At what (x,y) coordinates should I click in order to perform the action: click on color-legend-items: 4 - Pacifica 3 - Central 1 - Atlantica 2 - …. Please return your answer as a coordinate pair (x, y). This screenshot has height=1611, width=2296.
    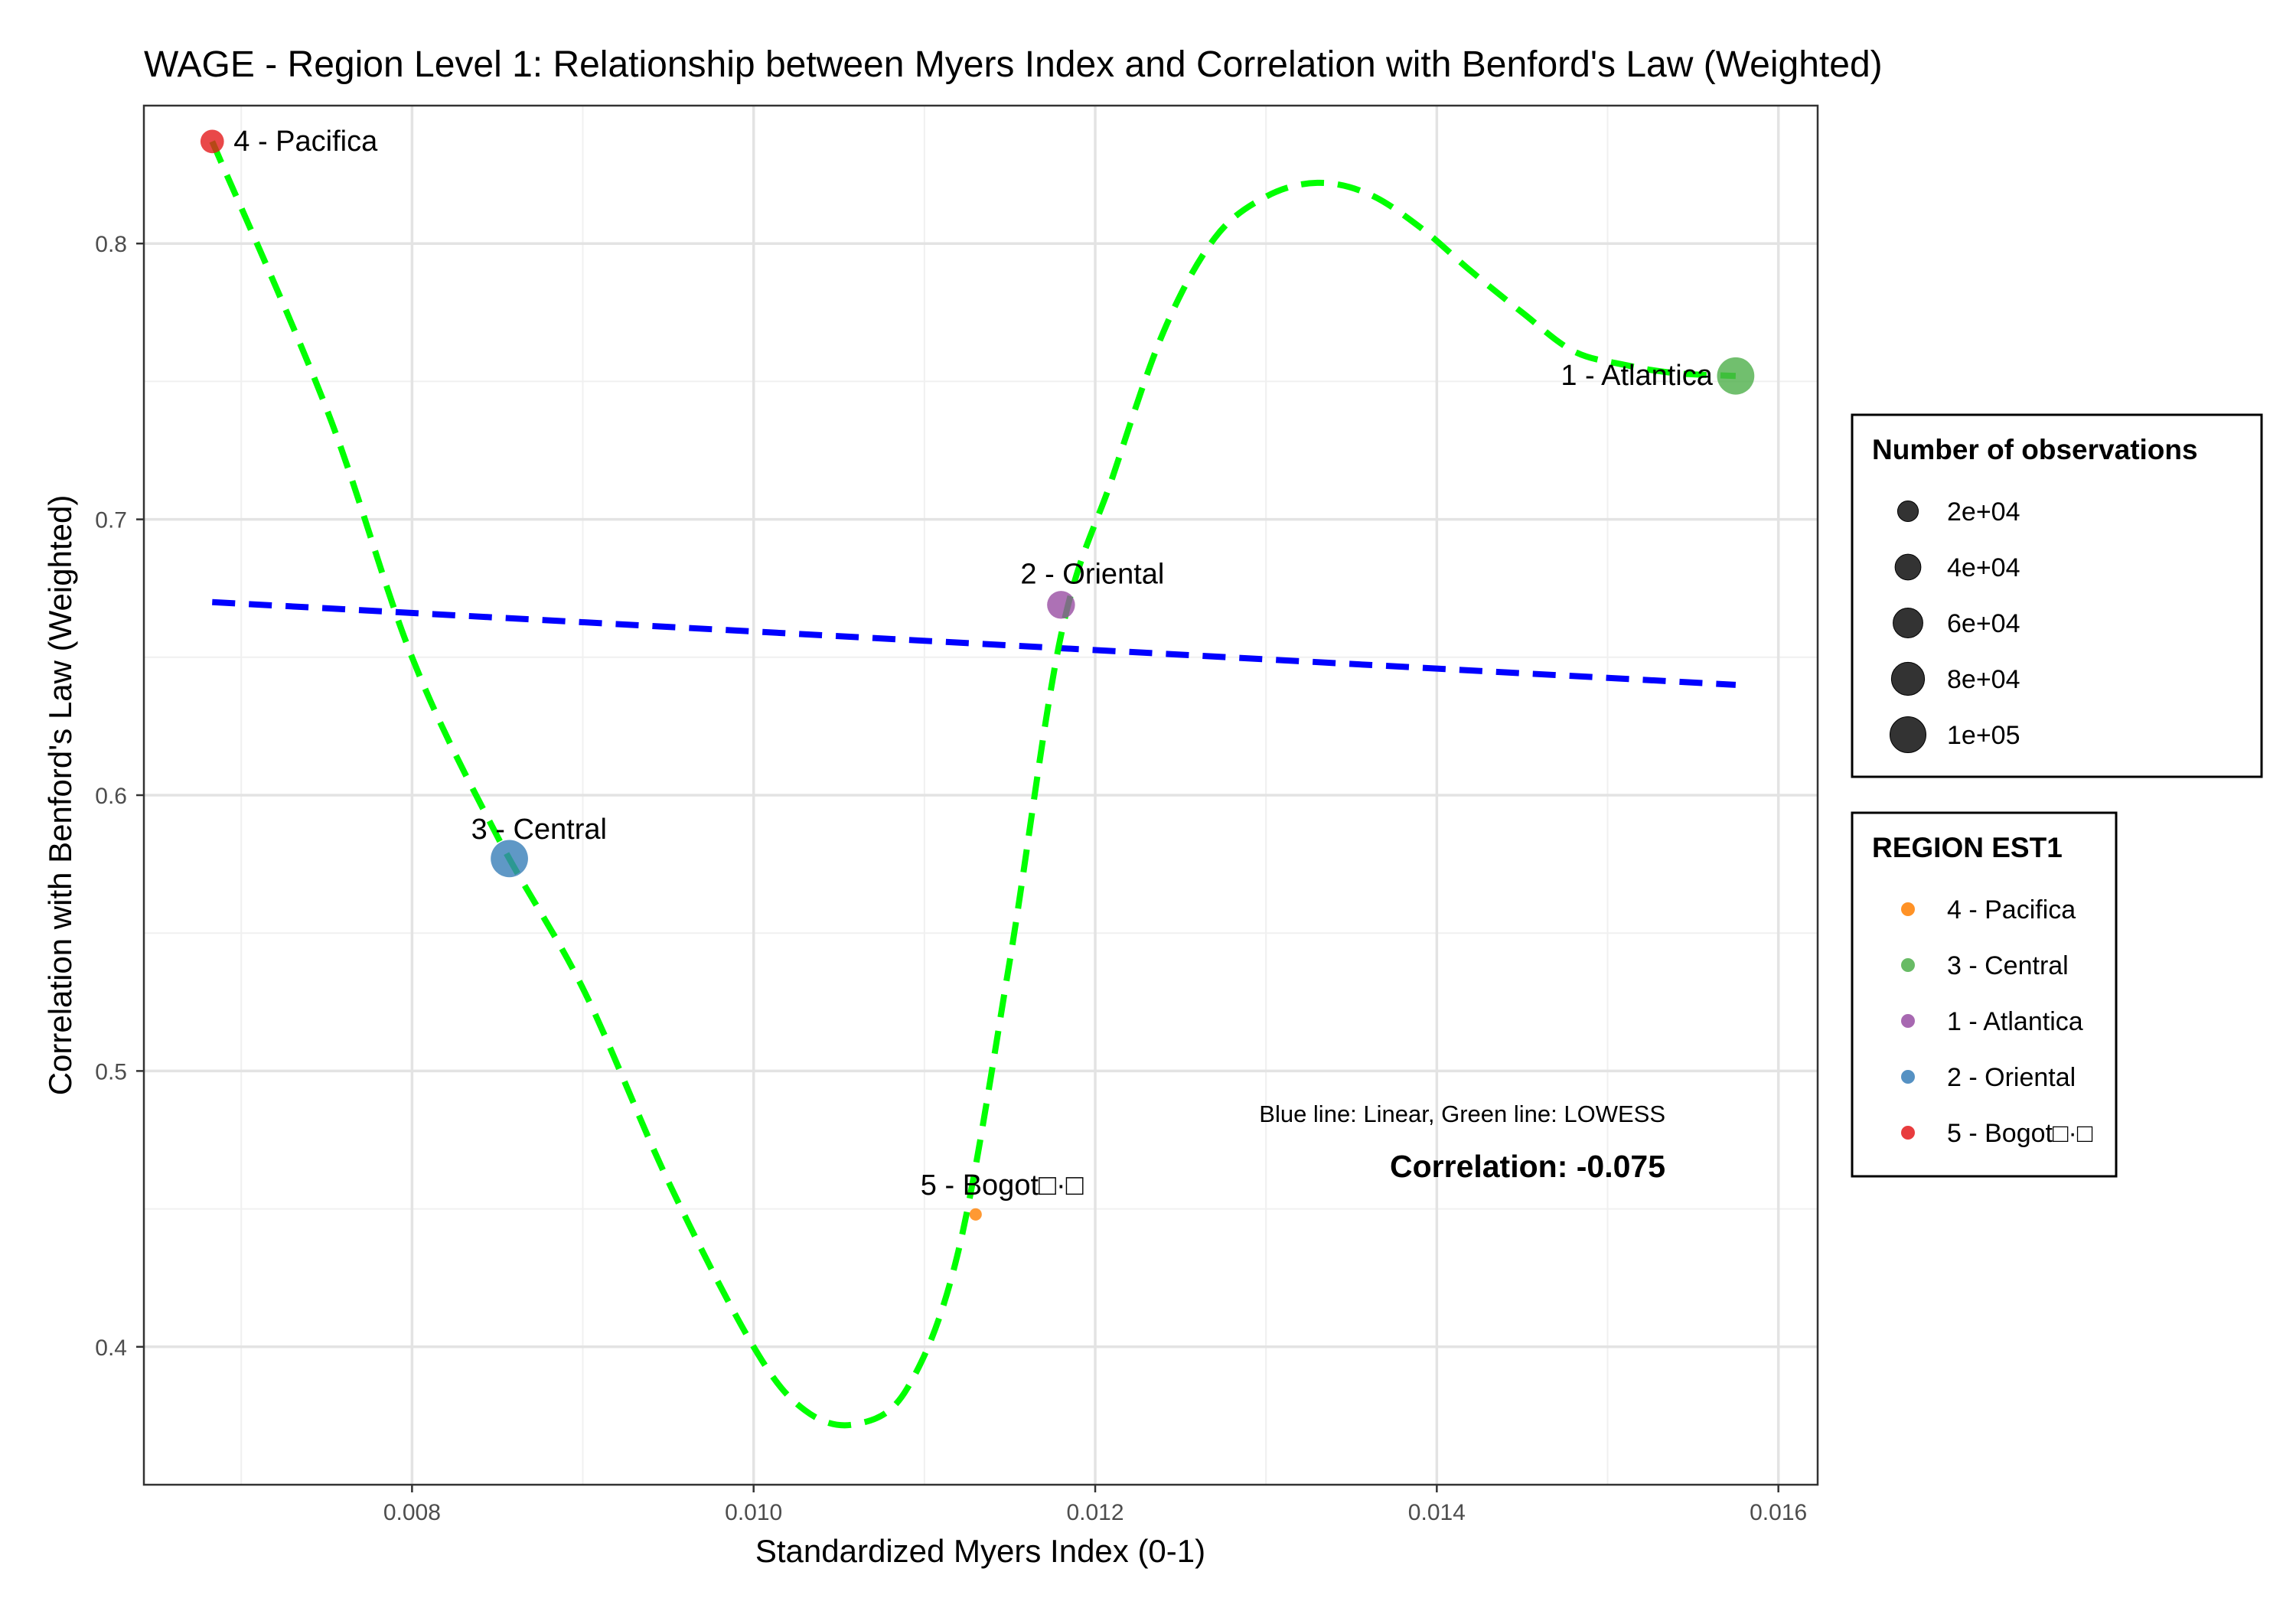
    Looking at the image, I should click on (1997, 1021).